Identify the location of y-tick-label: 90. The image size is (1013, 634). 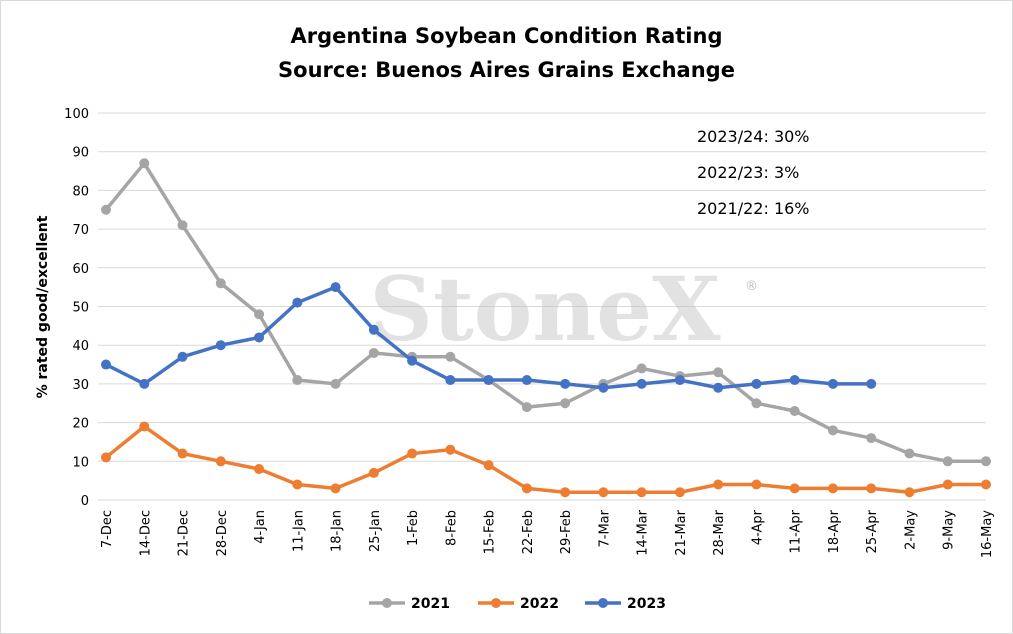
(80, 153).